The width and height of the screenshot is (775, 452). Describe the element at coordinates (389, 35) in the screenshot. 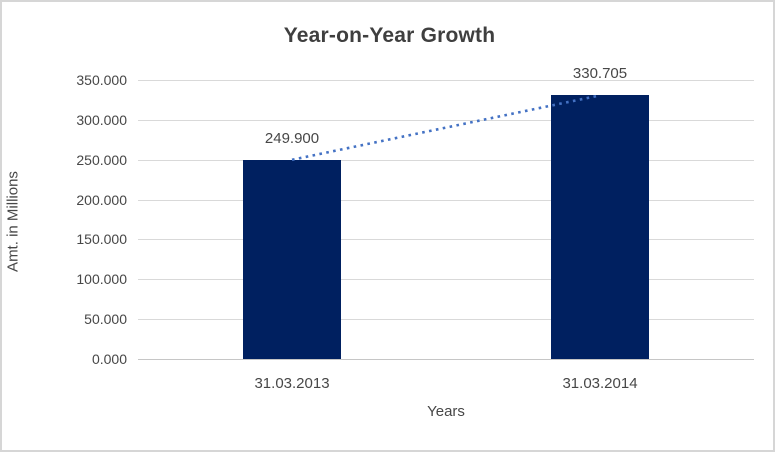

I see `chart-title: Year-on-Year Growth` at that location.